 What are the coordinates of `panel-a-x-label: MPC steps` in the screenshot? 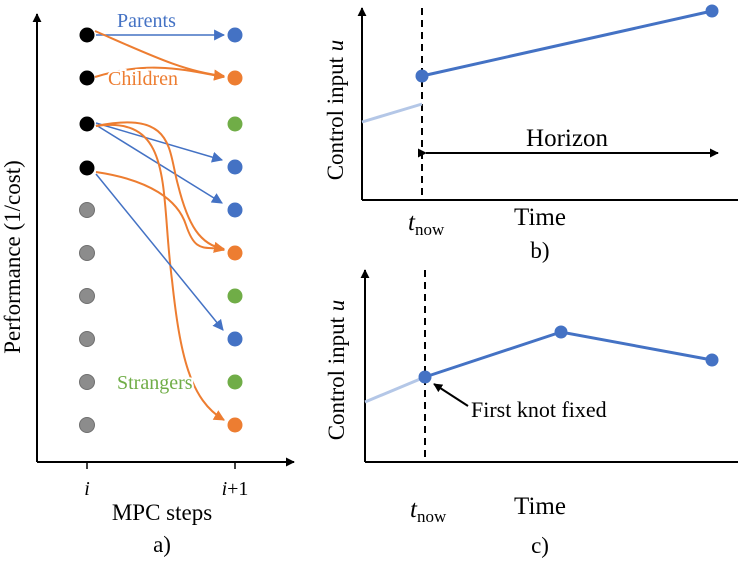 It's located at (162, 512).